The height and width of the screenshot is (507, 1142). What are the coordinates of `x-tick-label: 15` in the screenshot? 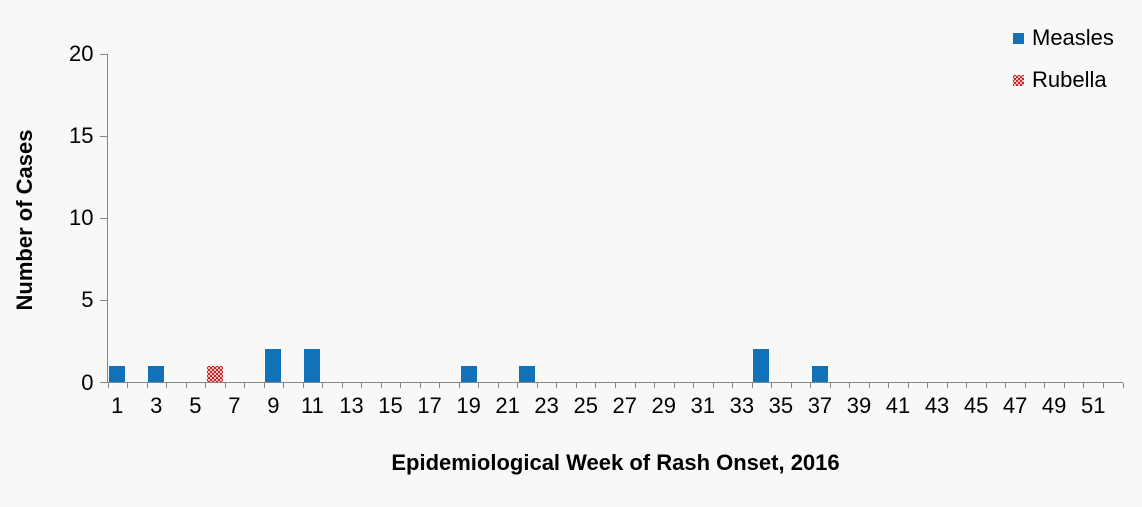 It's located at (390, 405).